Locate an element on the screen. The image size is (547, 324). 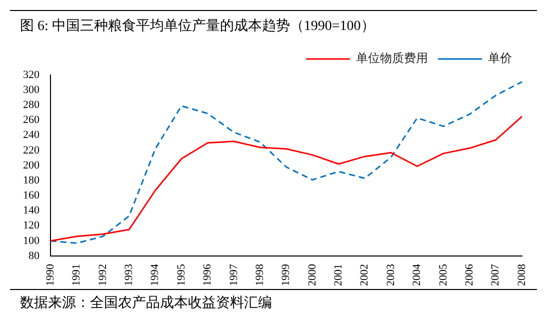
y-tick-label: 200 is located at coordinates (31, 165).